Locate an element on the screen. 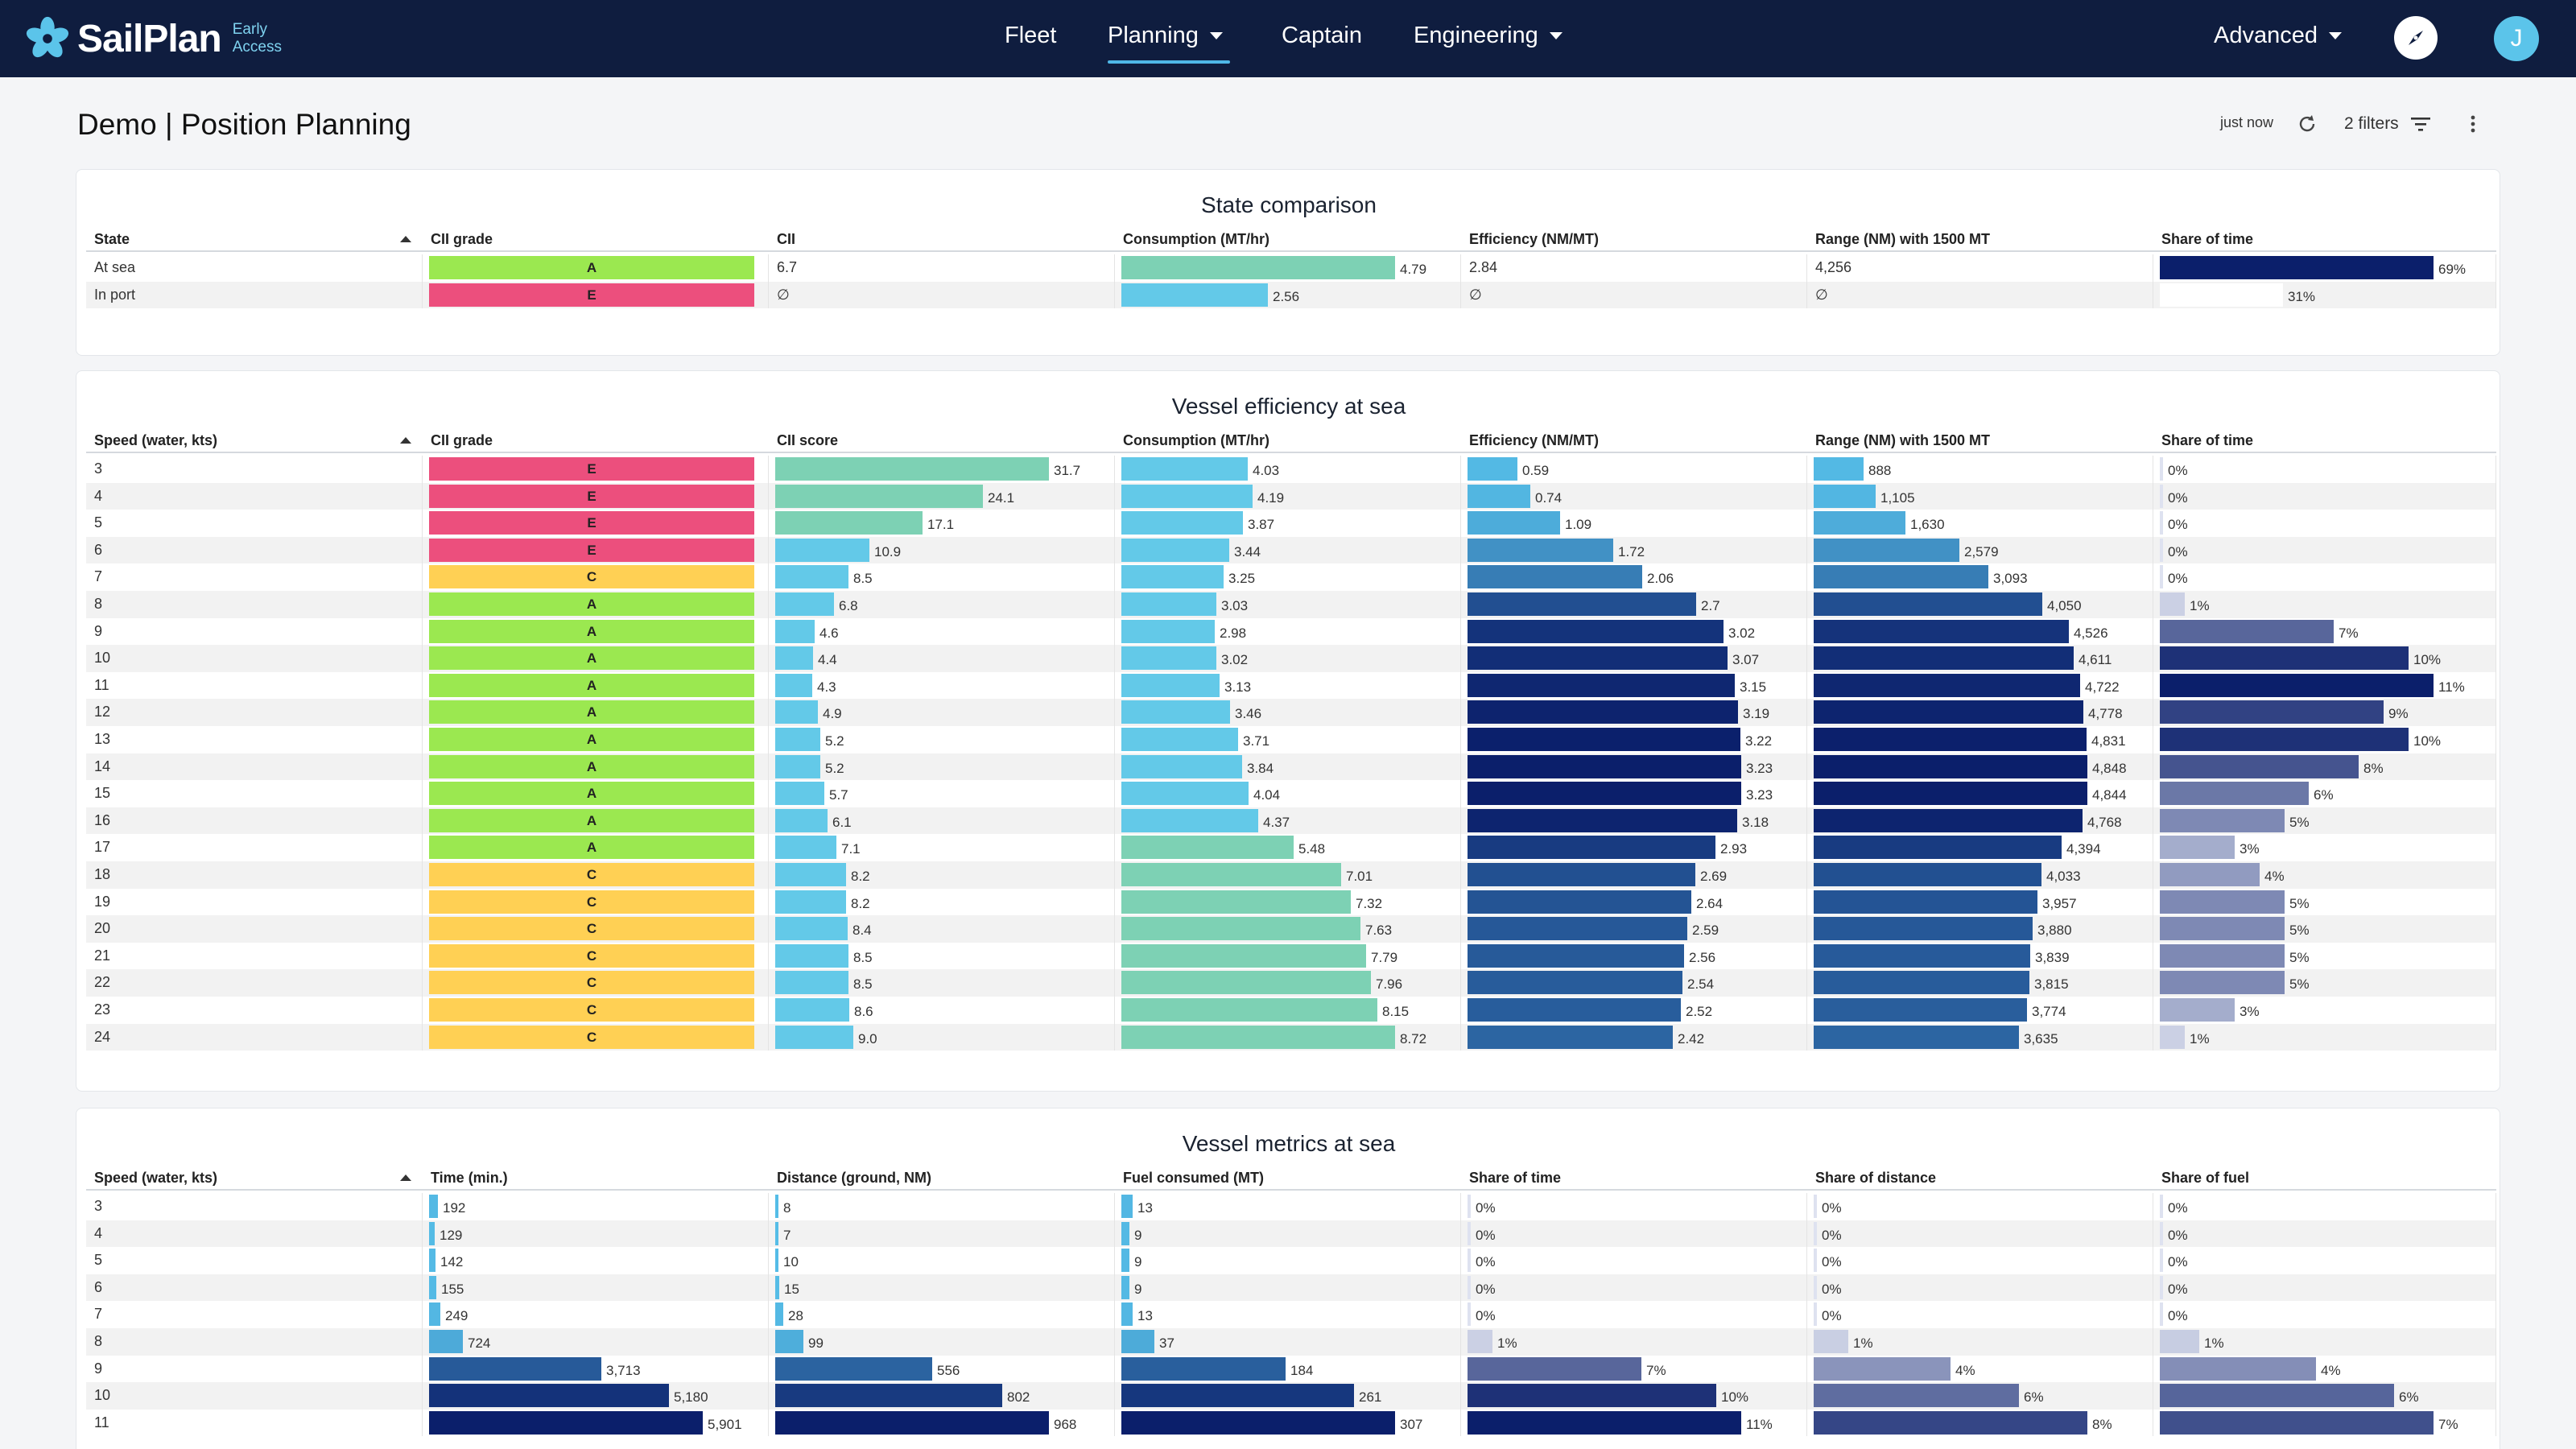 This screenshot has width=2576, height=1449. table-cell-consumption: 4.79 is located at coordinates (1288, 268).